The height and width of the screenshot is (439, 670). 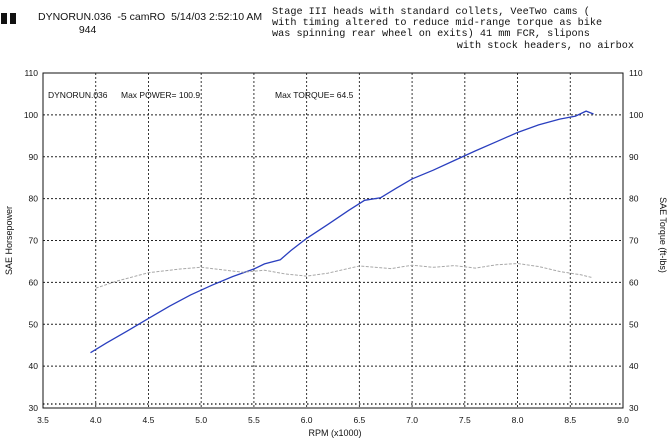 I want to click on run-annotation: DYNORUN.036, so click(x=78, y=95).